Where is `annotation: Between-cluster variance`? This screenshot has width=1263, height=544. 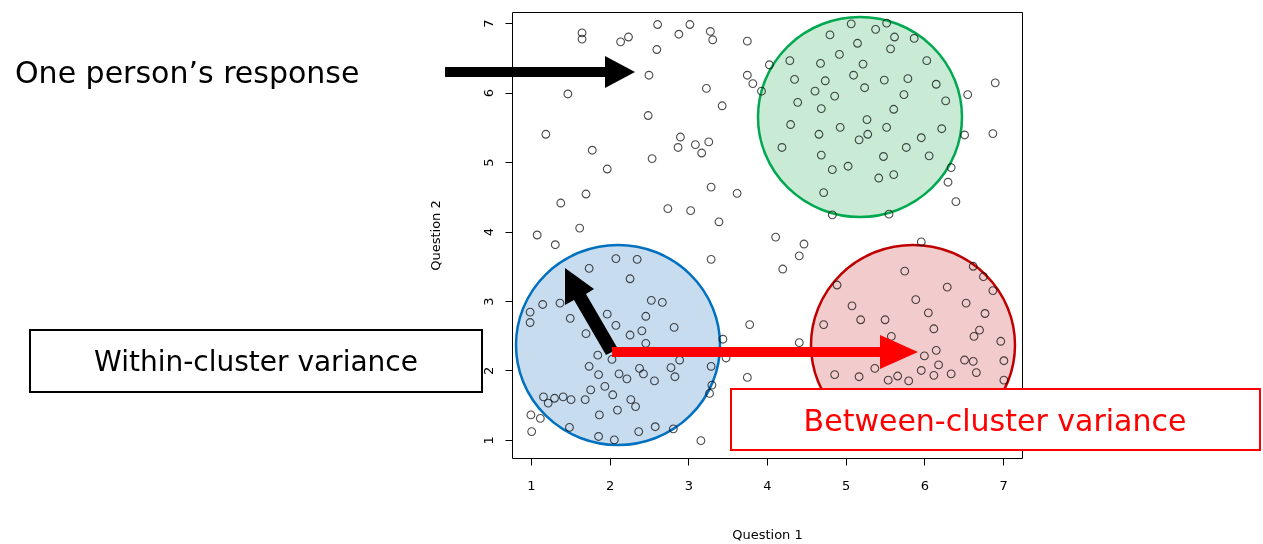 annotation: Between-cluster variance is located at coordinates (995, 420).